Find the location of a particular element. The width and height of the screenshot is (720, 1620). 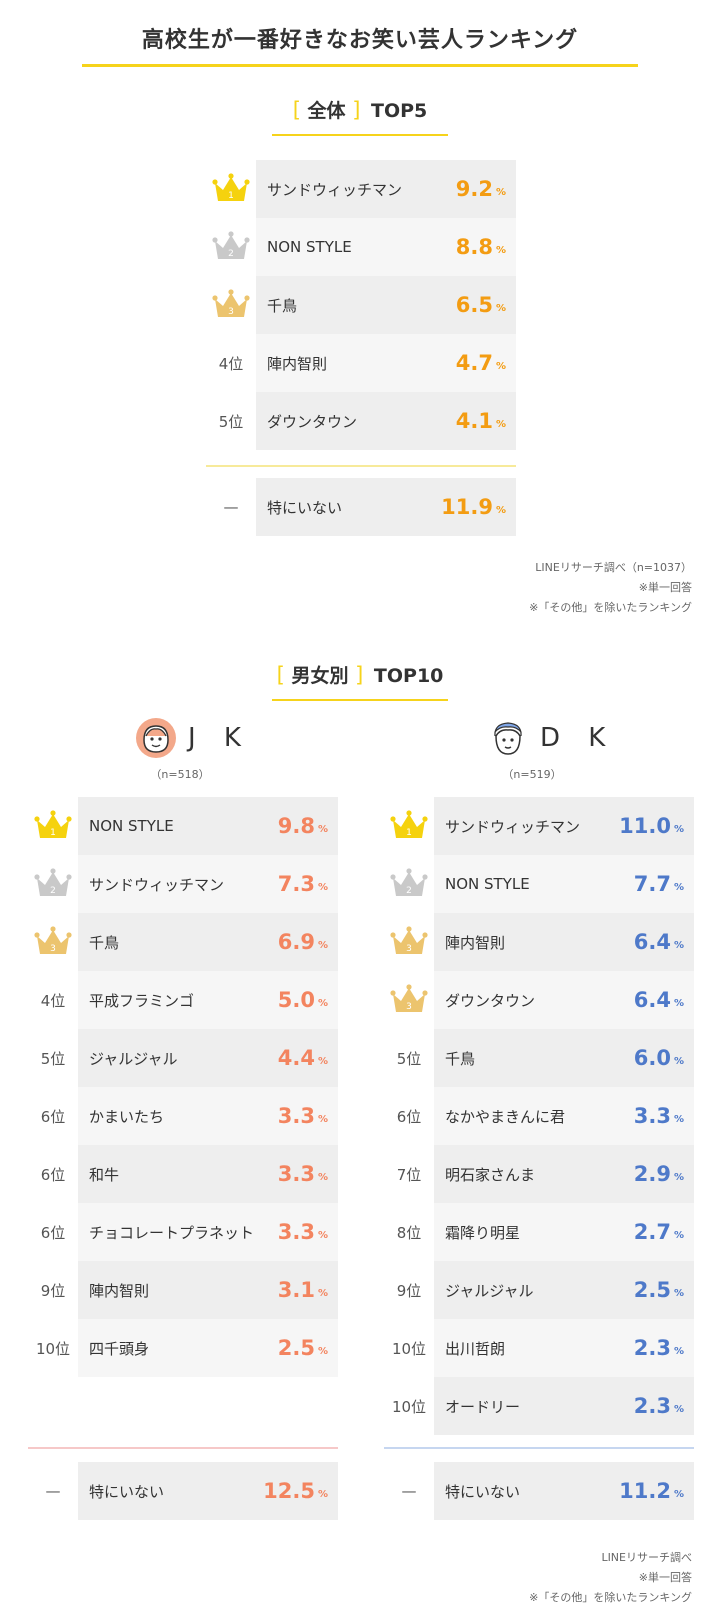

rank-cell: 10位 is located at coordinates (53, 1348).